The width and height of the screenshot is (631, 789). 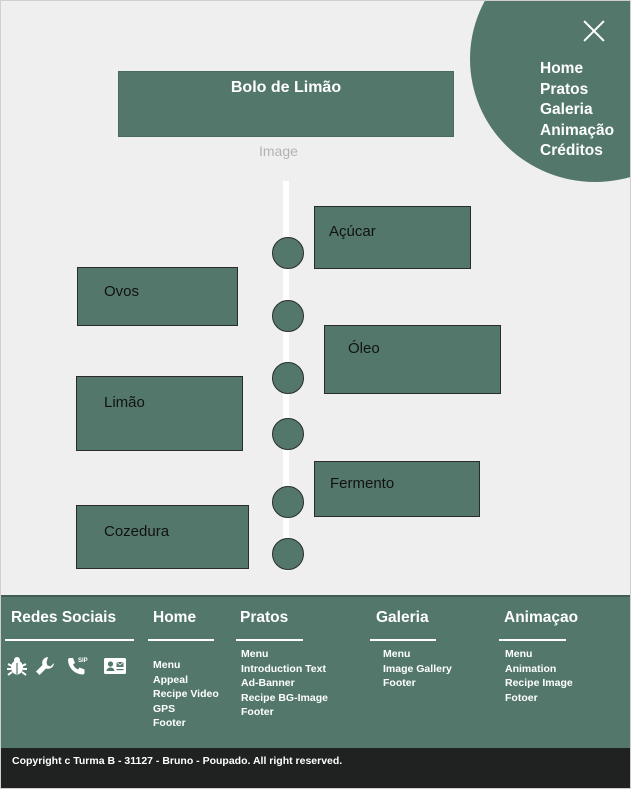 What do you see at coordinates (286, 104) in the screenshot?
I see `recipe-title-box: Bolo de Limão` at bounding box center [286, 104].